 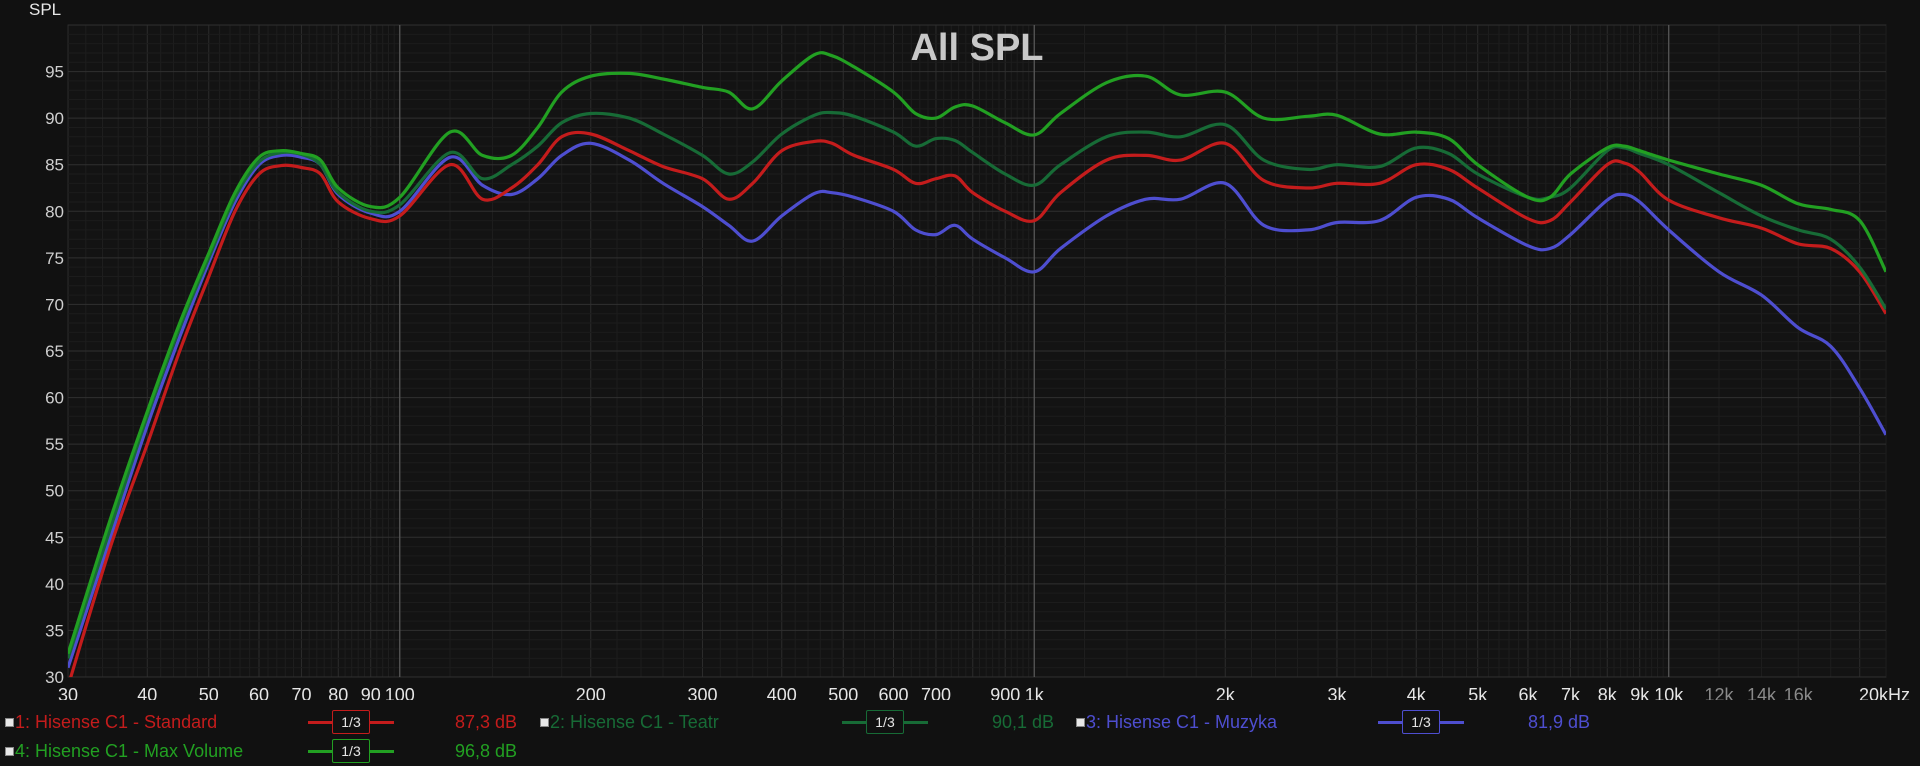 What do you see at coordinates (893, 692) in the screenshot?
I see `x-tick-label: 600` at bounding box center [893, 692].